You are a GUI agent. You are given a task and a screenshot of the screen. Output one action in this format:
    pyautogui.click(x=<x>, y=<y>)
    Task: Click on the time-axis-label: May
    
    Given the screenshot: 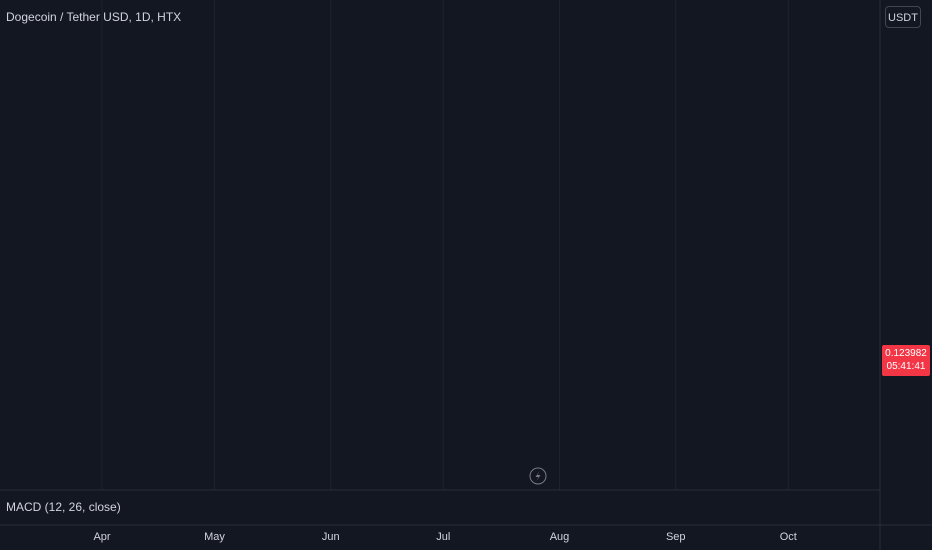 What is the action you would take?
    pyautogui.click(x=214, y=537)
    